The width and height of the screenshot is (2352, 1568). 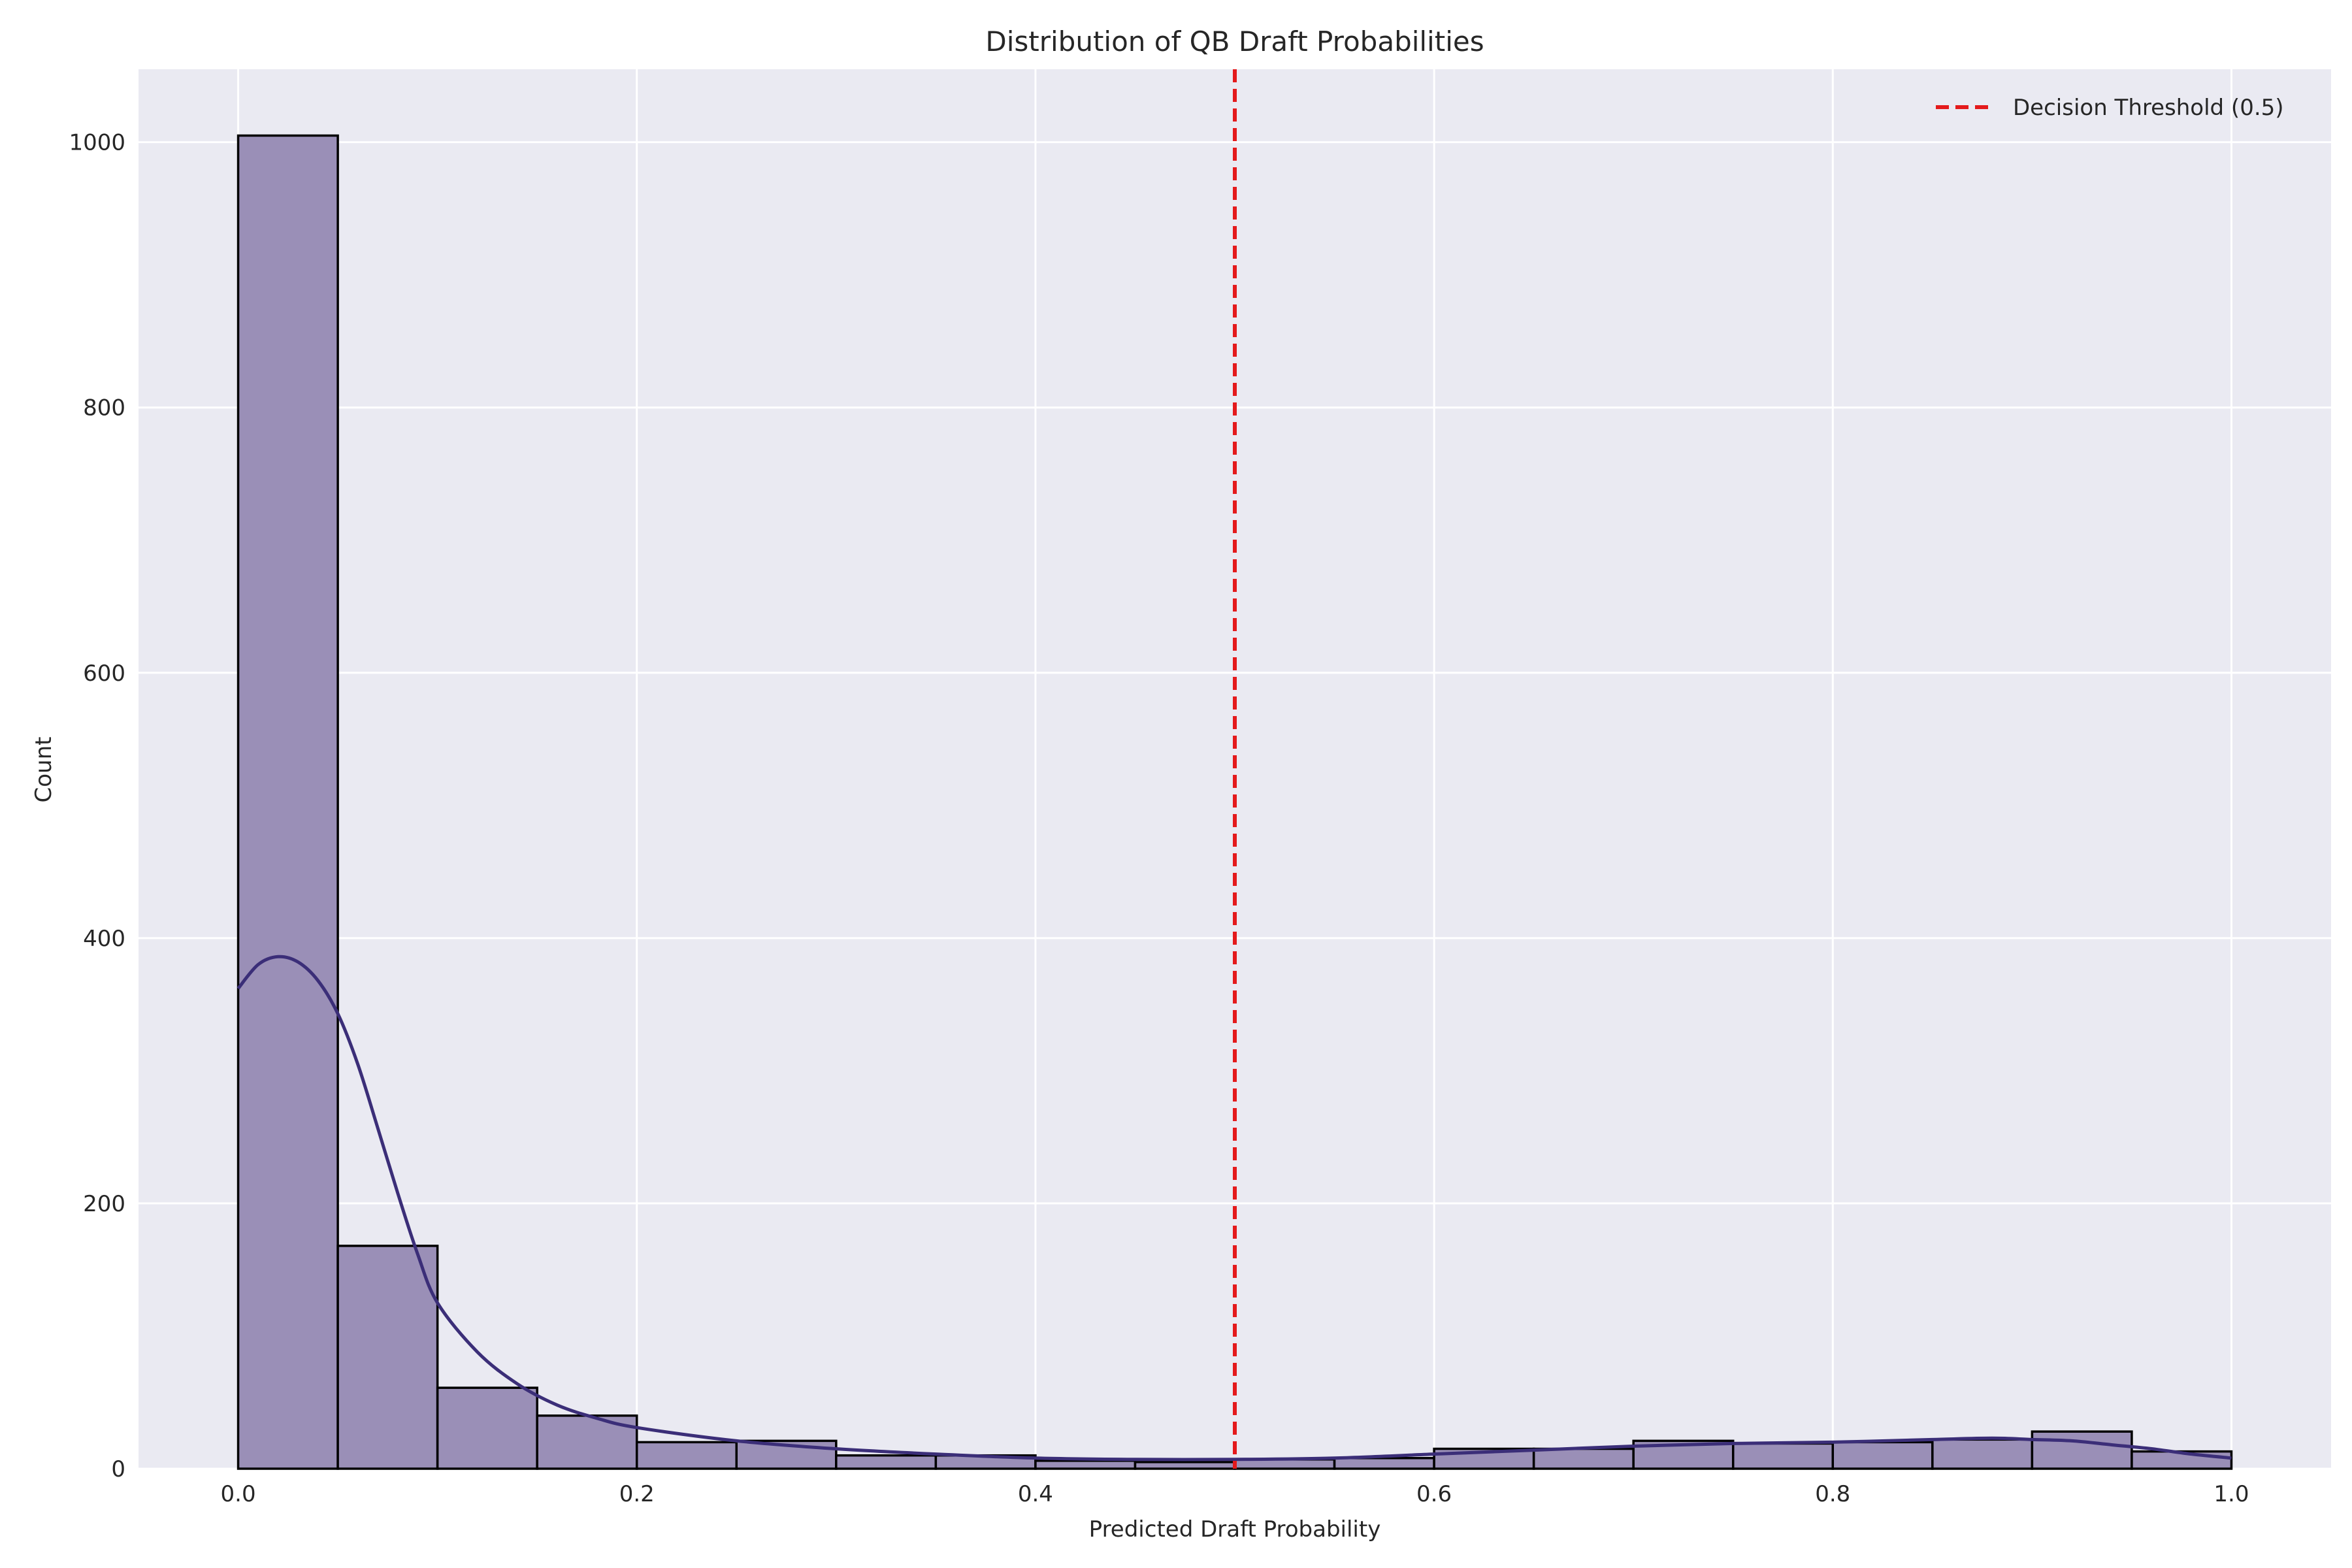 What do you see at coordinates (118, 1469) in the screenshot?
I see `y-tick-label-0: 0` at bounding box center [118, 1469].